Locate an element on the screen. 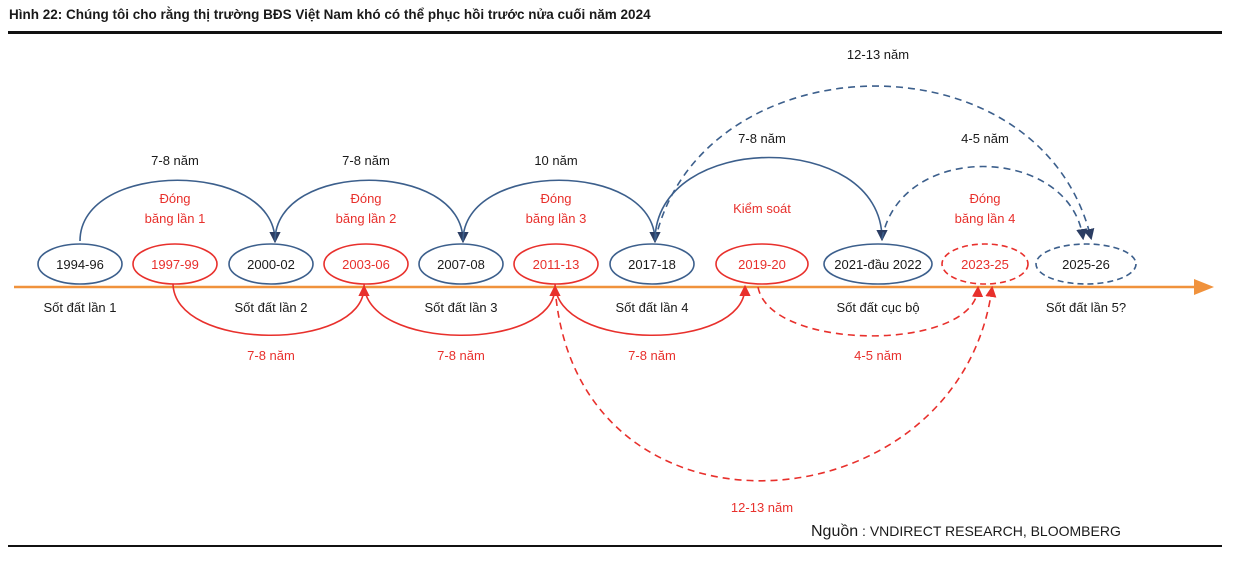 Image resolution: width=1241 pixels, height=571 pixels. bottom-divider is located at coordinates (615, 546).